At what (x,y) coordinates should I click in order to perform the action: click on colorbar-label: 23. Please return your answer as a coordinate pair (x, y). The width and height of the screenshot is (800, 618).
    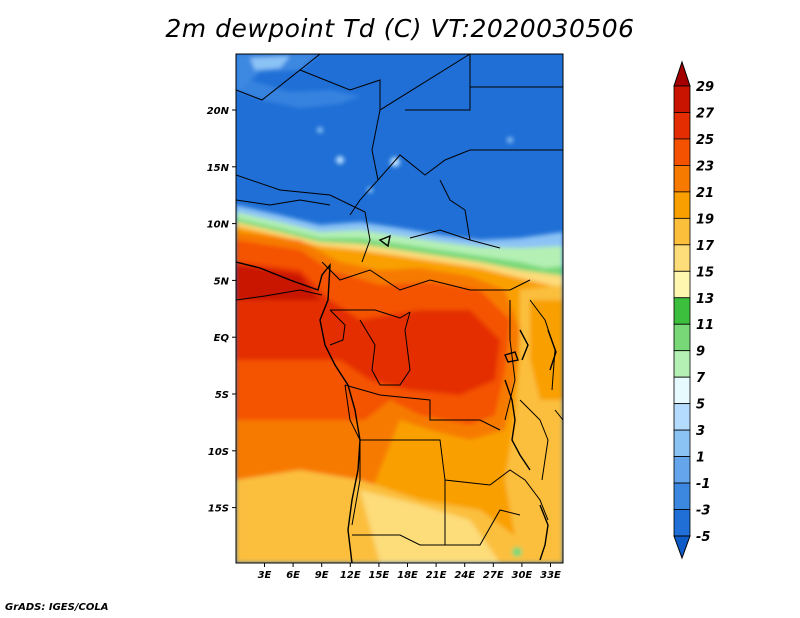
    Looking at the image, I should click on (705, 166).